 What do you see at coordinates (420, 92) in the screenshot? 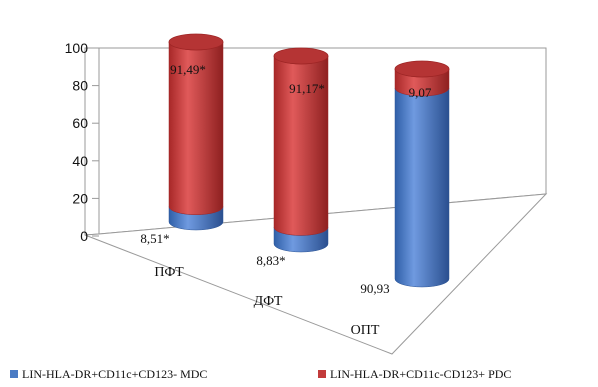
I see `data-label: 9,07` at bounding box center [420, 92].